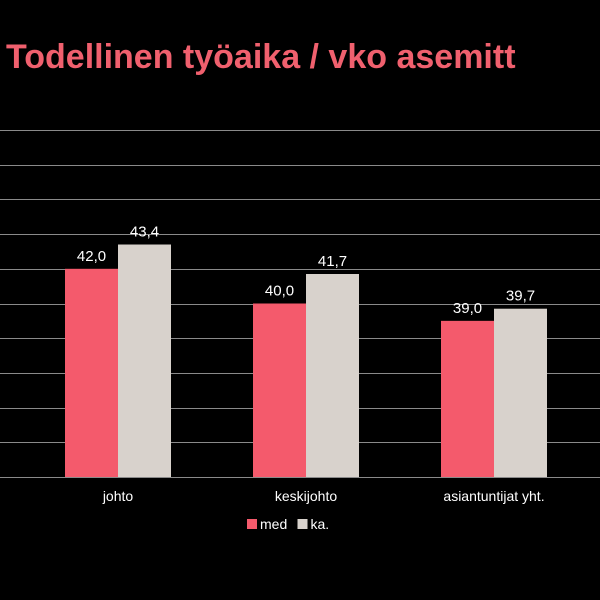 The height and width of the screenshot is (600, 600). I want to click on data-label: 41,7, so click(332, 261).